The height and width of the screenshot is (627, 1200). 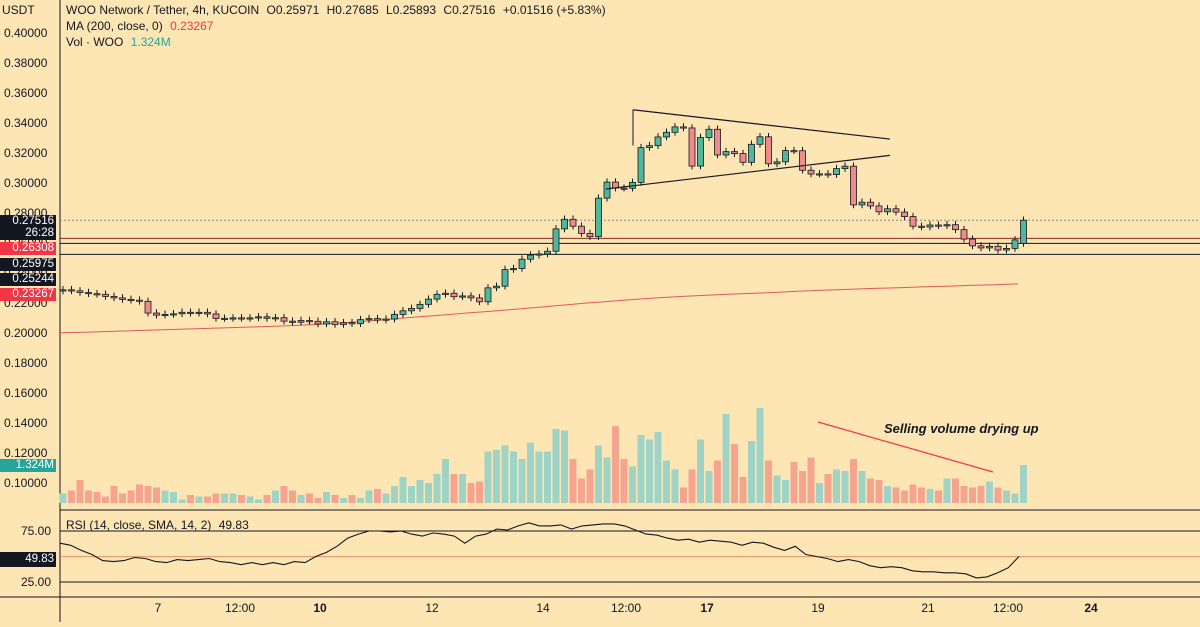 I want to click on y-tick-label: 0.14000, so click(x=26, y=423).